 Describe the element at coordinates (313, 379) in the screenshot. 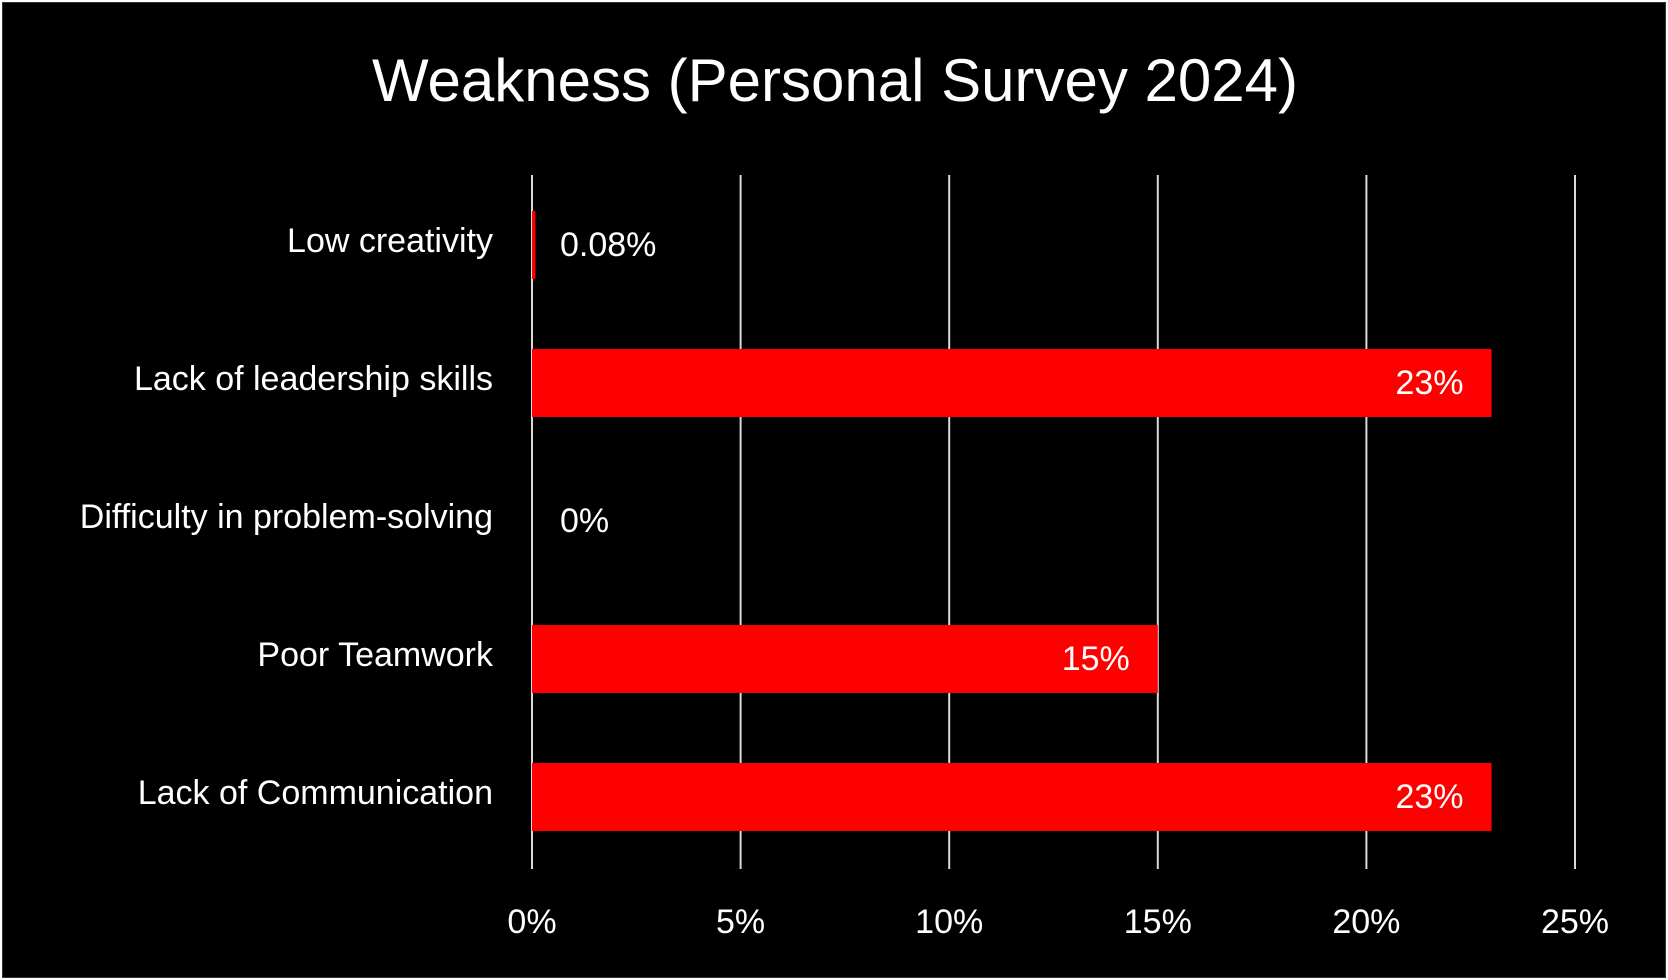

I see `category-label: Lack of leadership skills` at that location.